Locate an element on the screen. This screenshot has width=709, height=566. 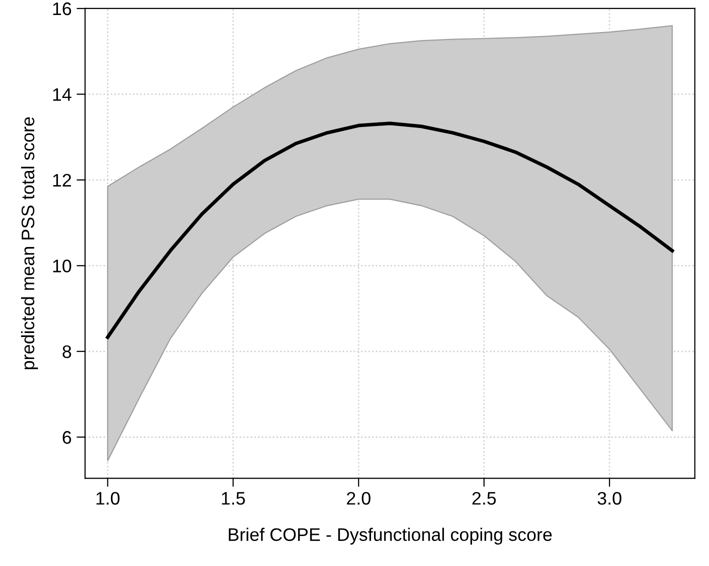
y-tick-label: 10 is located at coordinates (62, 266).